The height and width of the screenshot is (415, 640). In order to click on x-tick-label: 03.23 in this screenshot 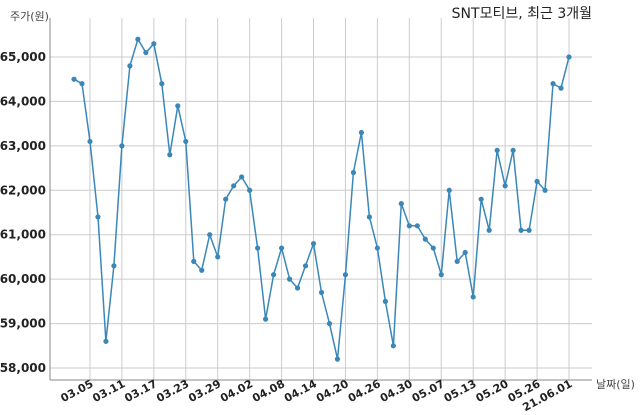, I will do `click(172, 391)`.